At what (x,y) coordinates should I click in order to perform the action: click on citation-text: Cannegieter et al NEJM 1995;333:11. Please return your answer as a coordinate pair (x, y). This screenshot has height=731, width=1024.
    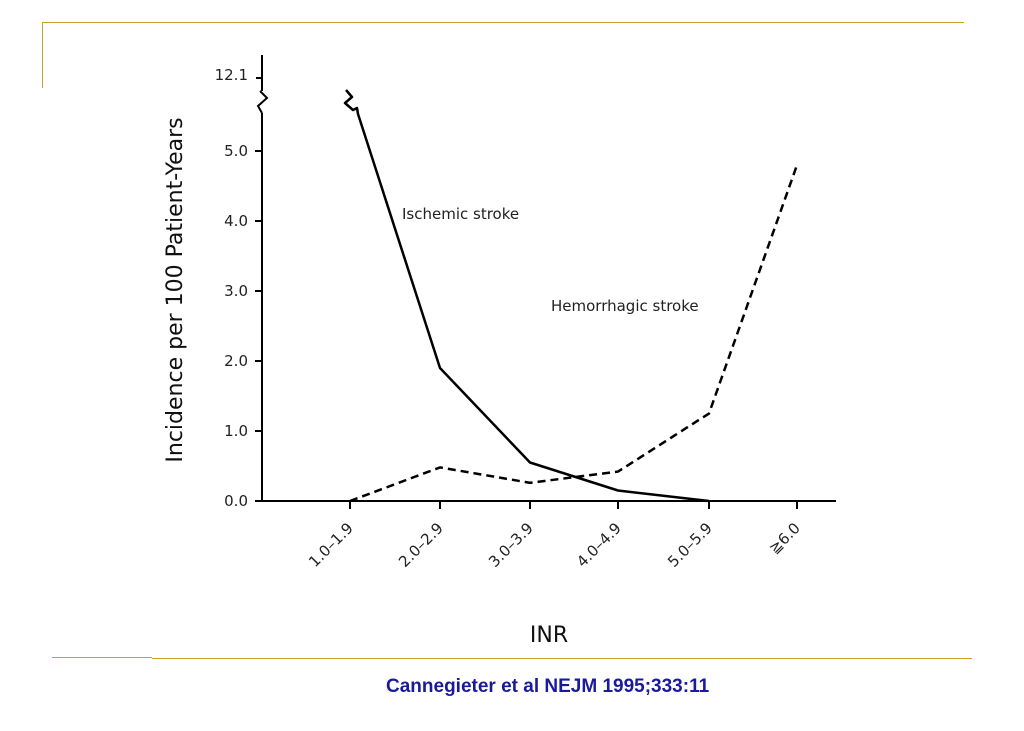
    Looking at the image, I should click on (548, 686).